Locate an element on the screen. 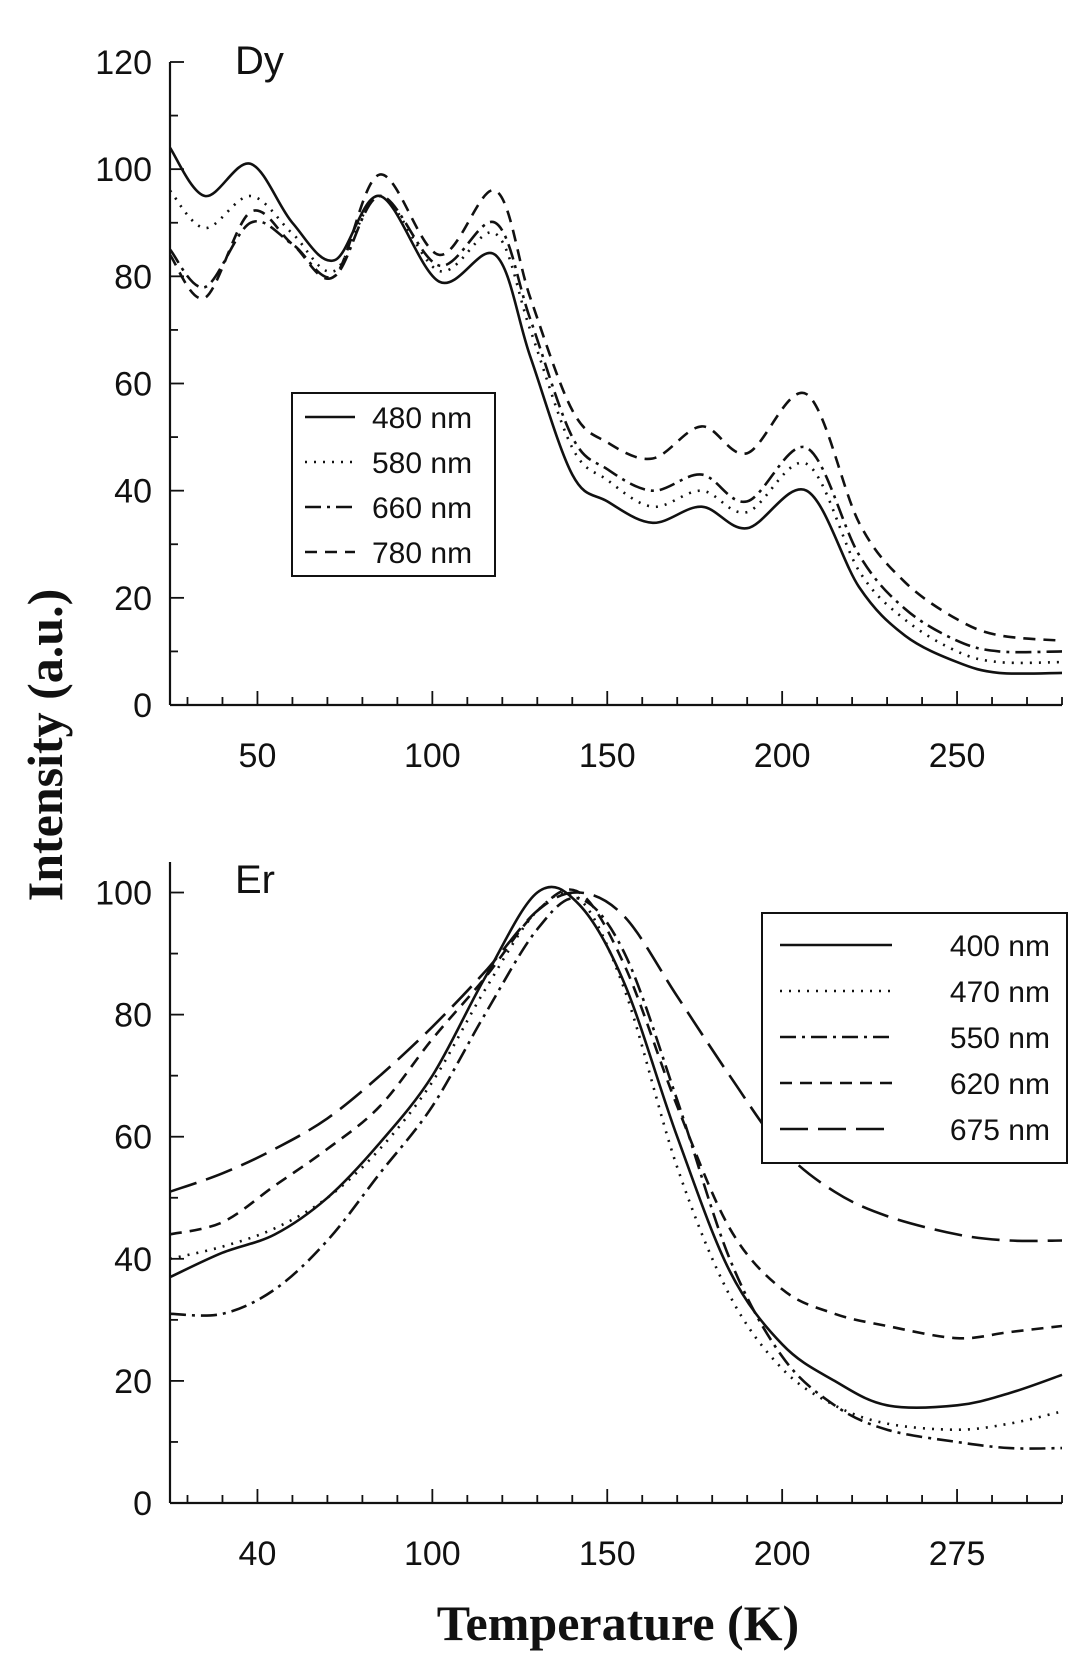 The width and height of the screenshot is (1087, 1676). legend: 480 nm 580 nm 660 nm 780 nm is located at coordinates (393, 484).